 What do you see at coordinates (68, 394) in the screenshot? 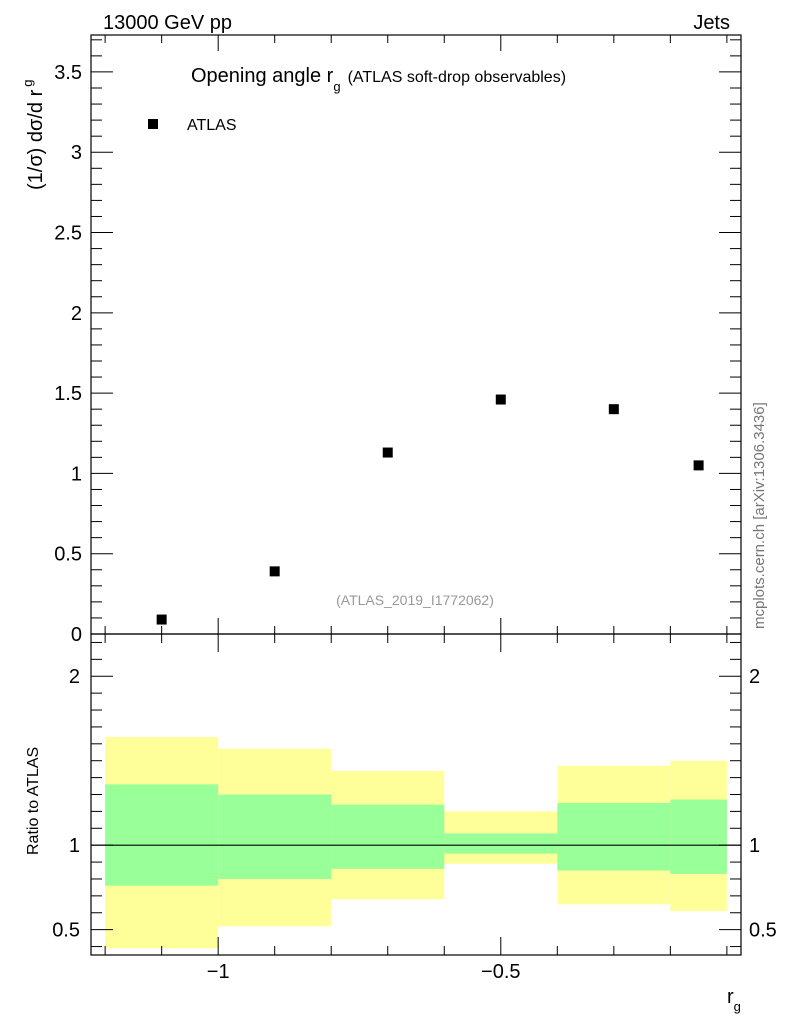
I see `main-y-tick-label: 1.5` at bounding box center [68, 394].